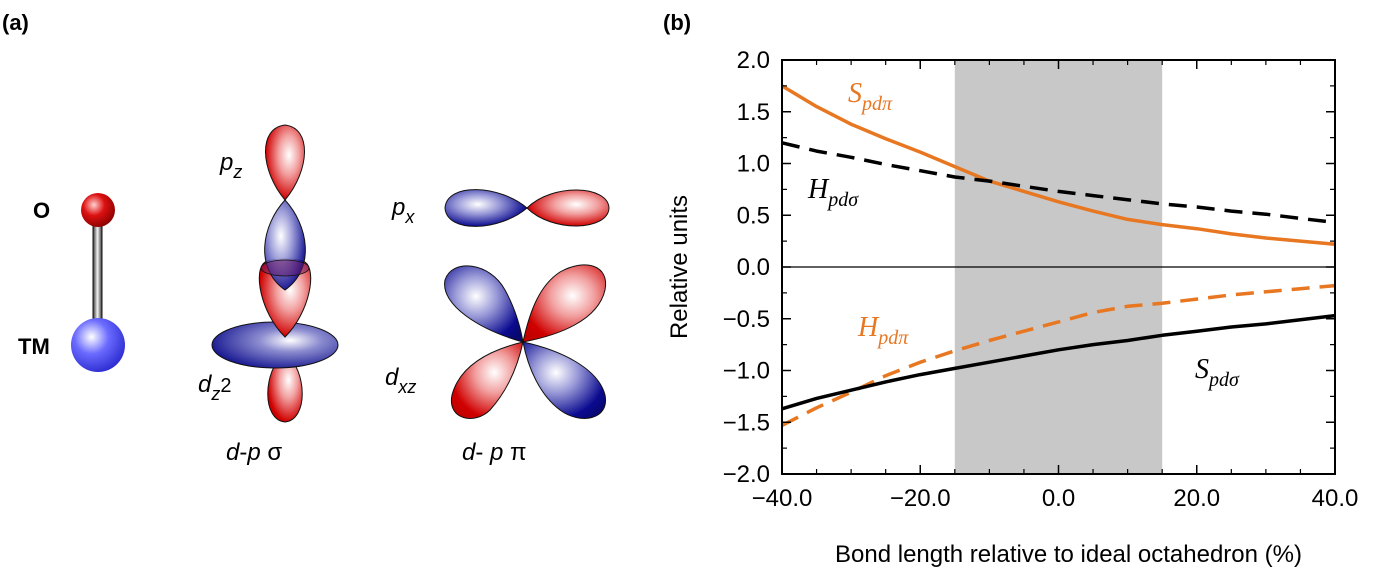 The height and width of the screenshot is (571, 1390). I want to click on dxz-label: dxz, so click(400, 380).